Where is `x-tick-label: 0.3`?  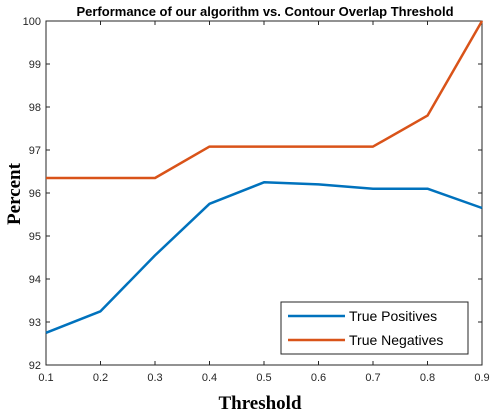 x-tick-label: 0.3 is located at coordinates (154, 378).